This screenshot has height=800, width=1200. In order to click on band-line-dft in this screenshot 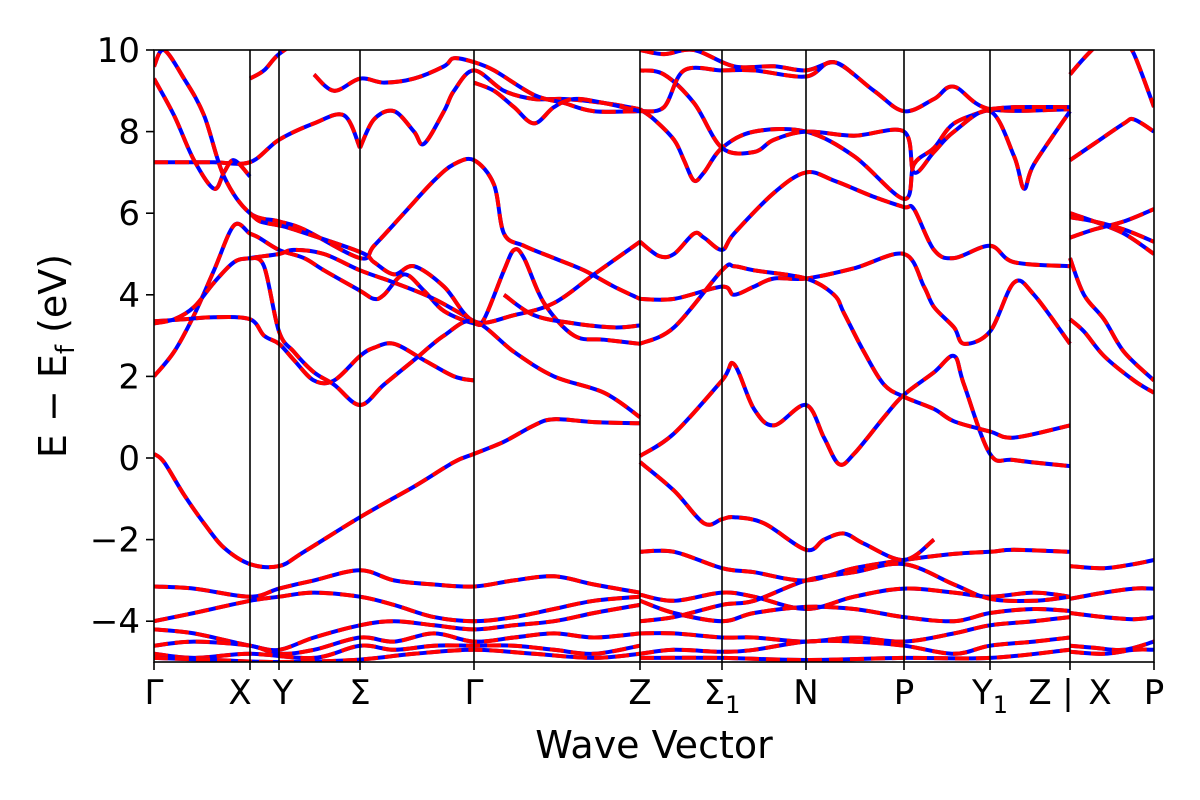, I will do `click(1141, 79)`.